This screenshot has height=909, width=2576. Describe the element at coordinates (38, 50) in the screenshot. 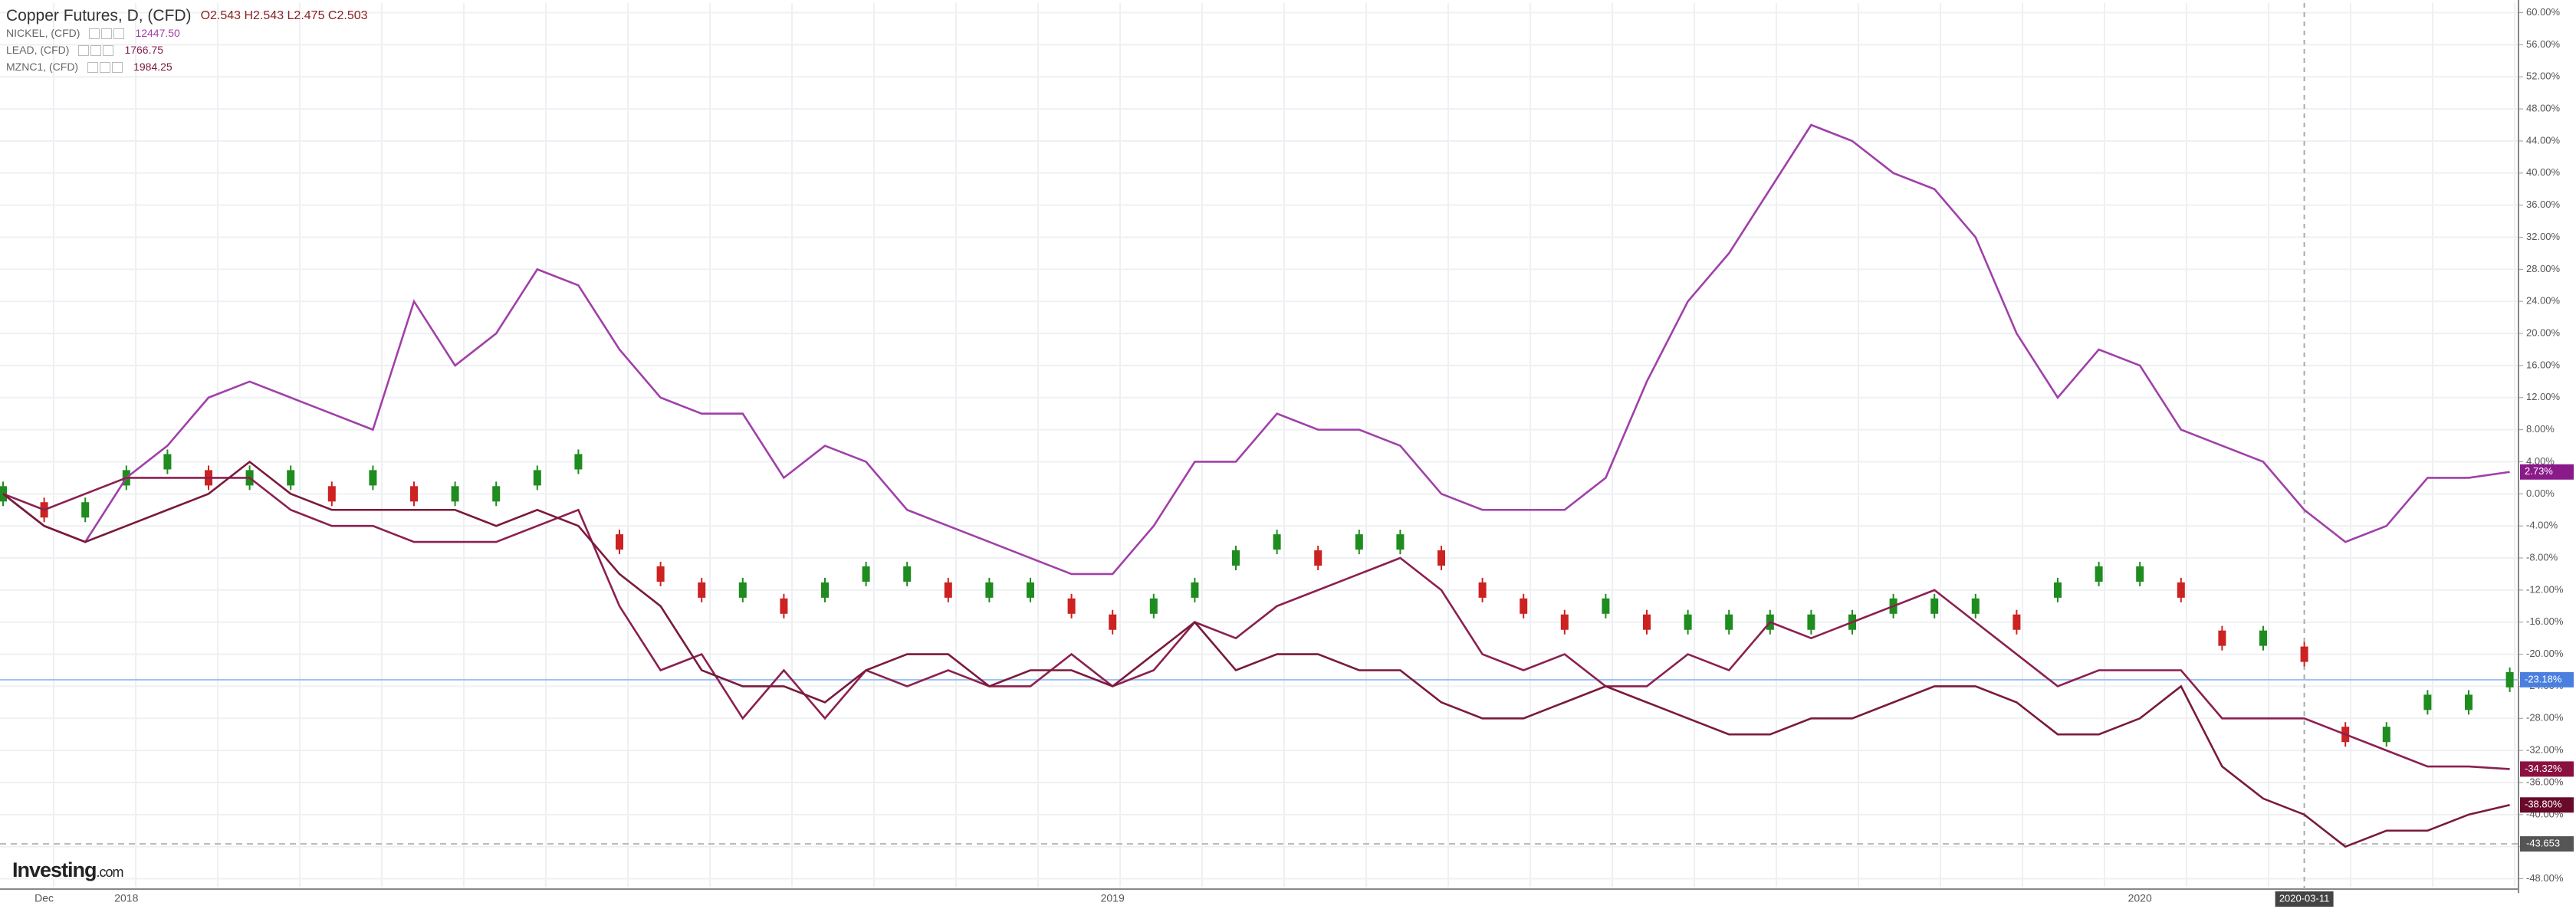

I see `legend-name: LEAD, (CFD)` at that location.